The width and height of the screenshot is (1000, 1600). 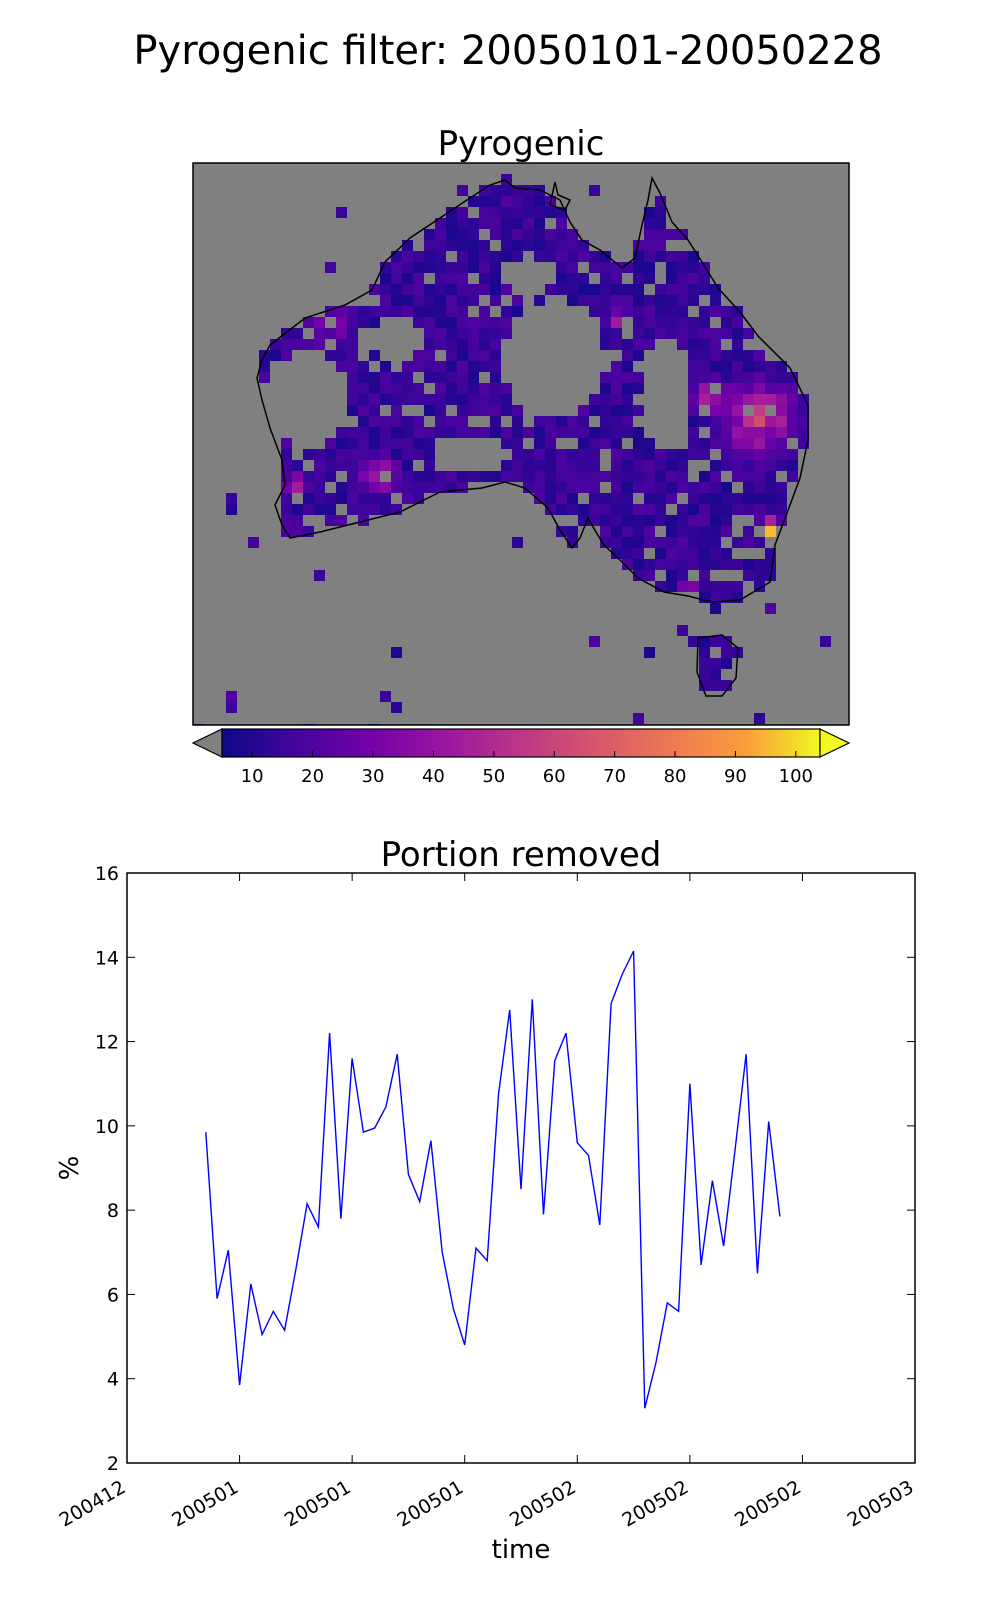 What do you see at coordinates (521, 144) in the screenshot?
I see `map-title: Pyrogenic` at bounding box center [521, 144].